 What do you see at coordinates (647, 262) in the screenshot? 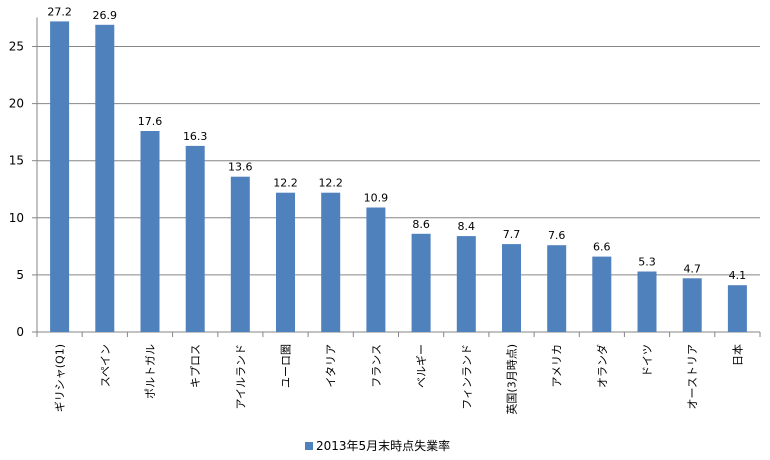
I see `data-label: 5.3` at bounding box center [647, 262].